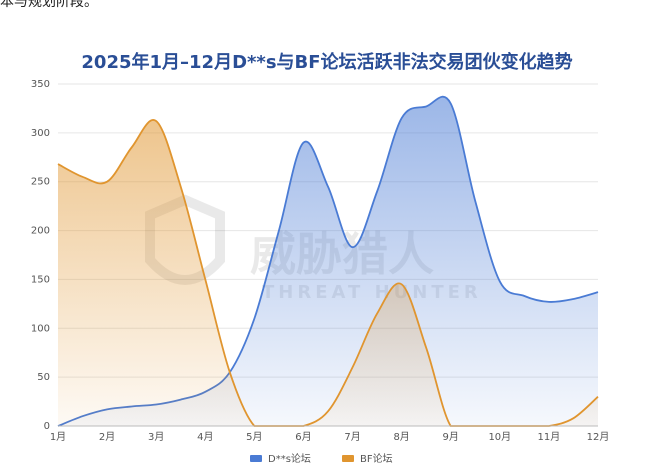 This screenshot has height=474, width=654. Describe the element at coordinates (289, 458) in the screenshot. I see `legend-label: D**s论坛` at that location.